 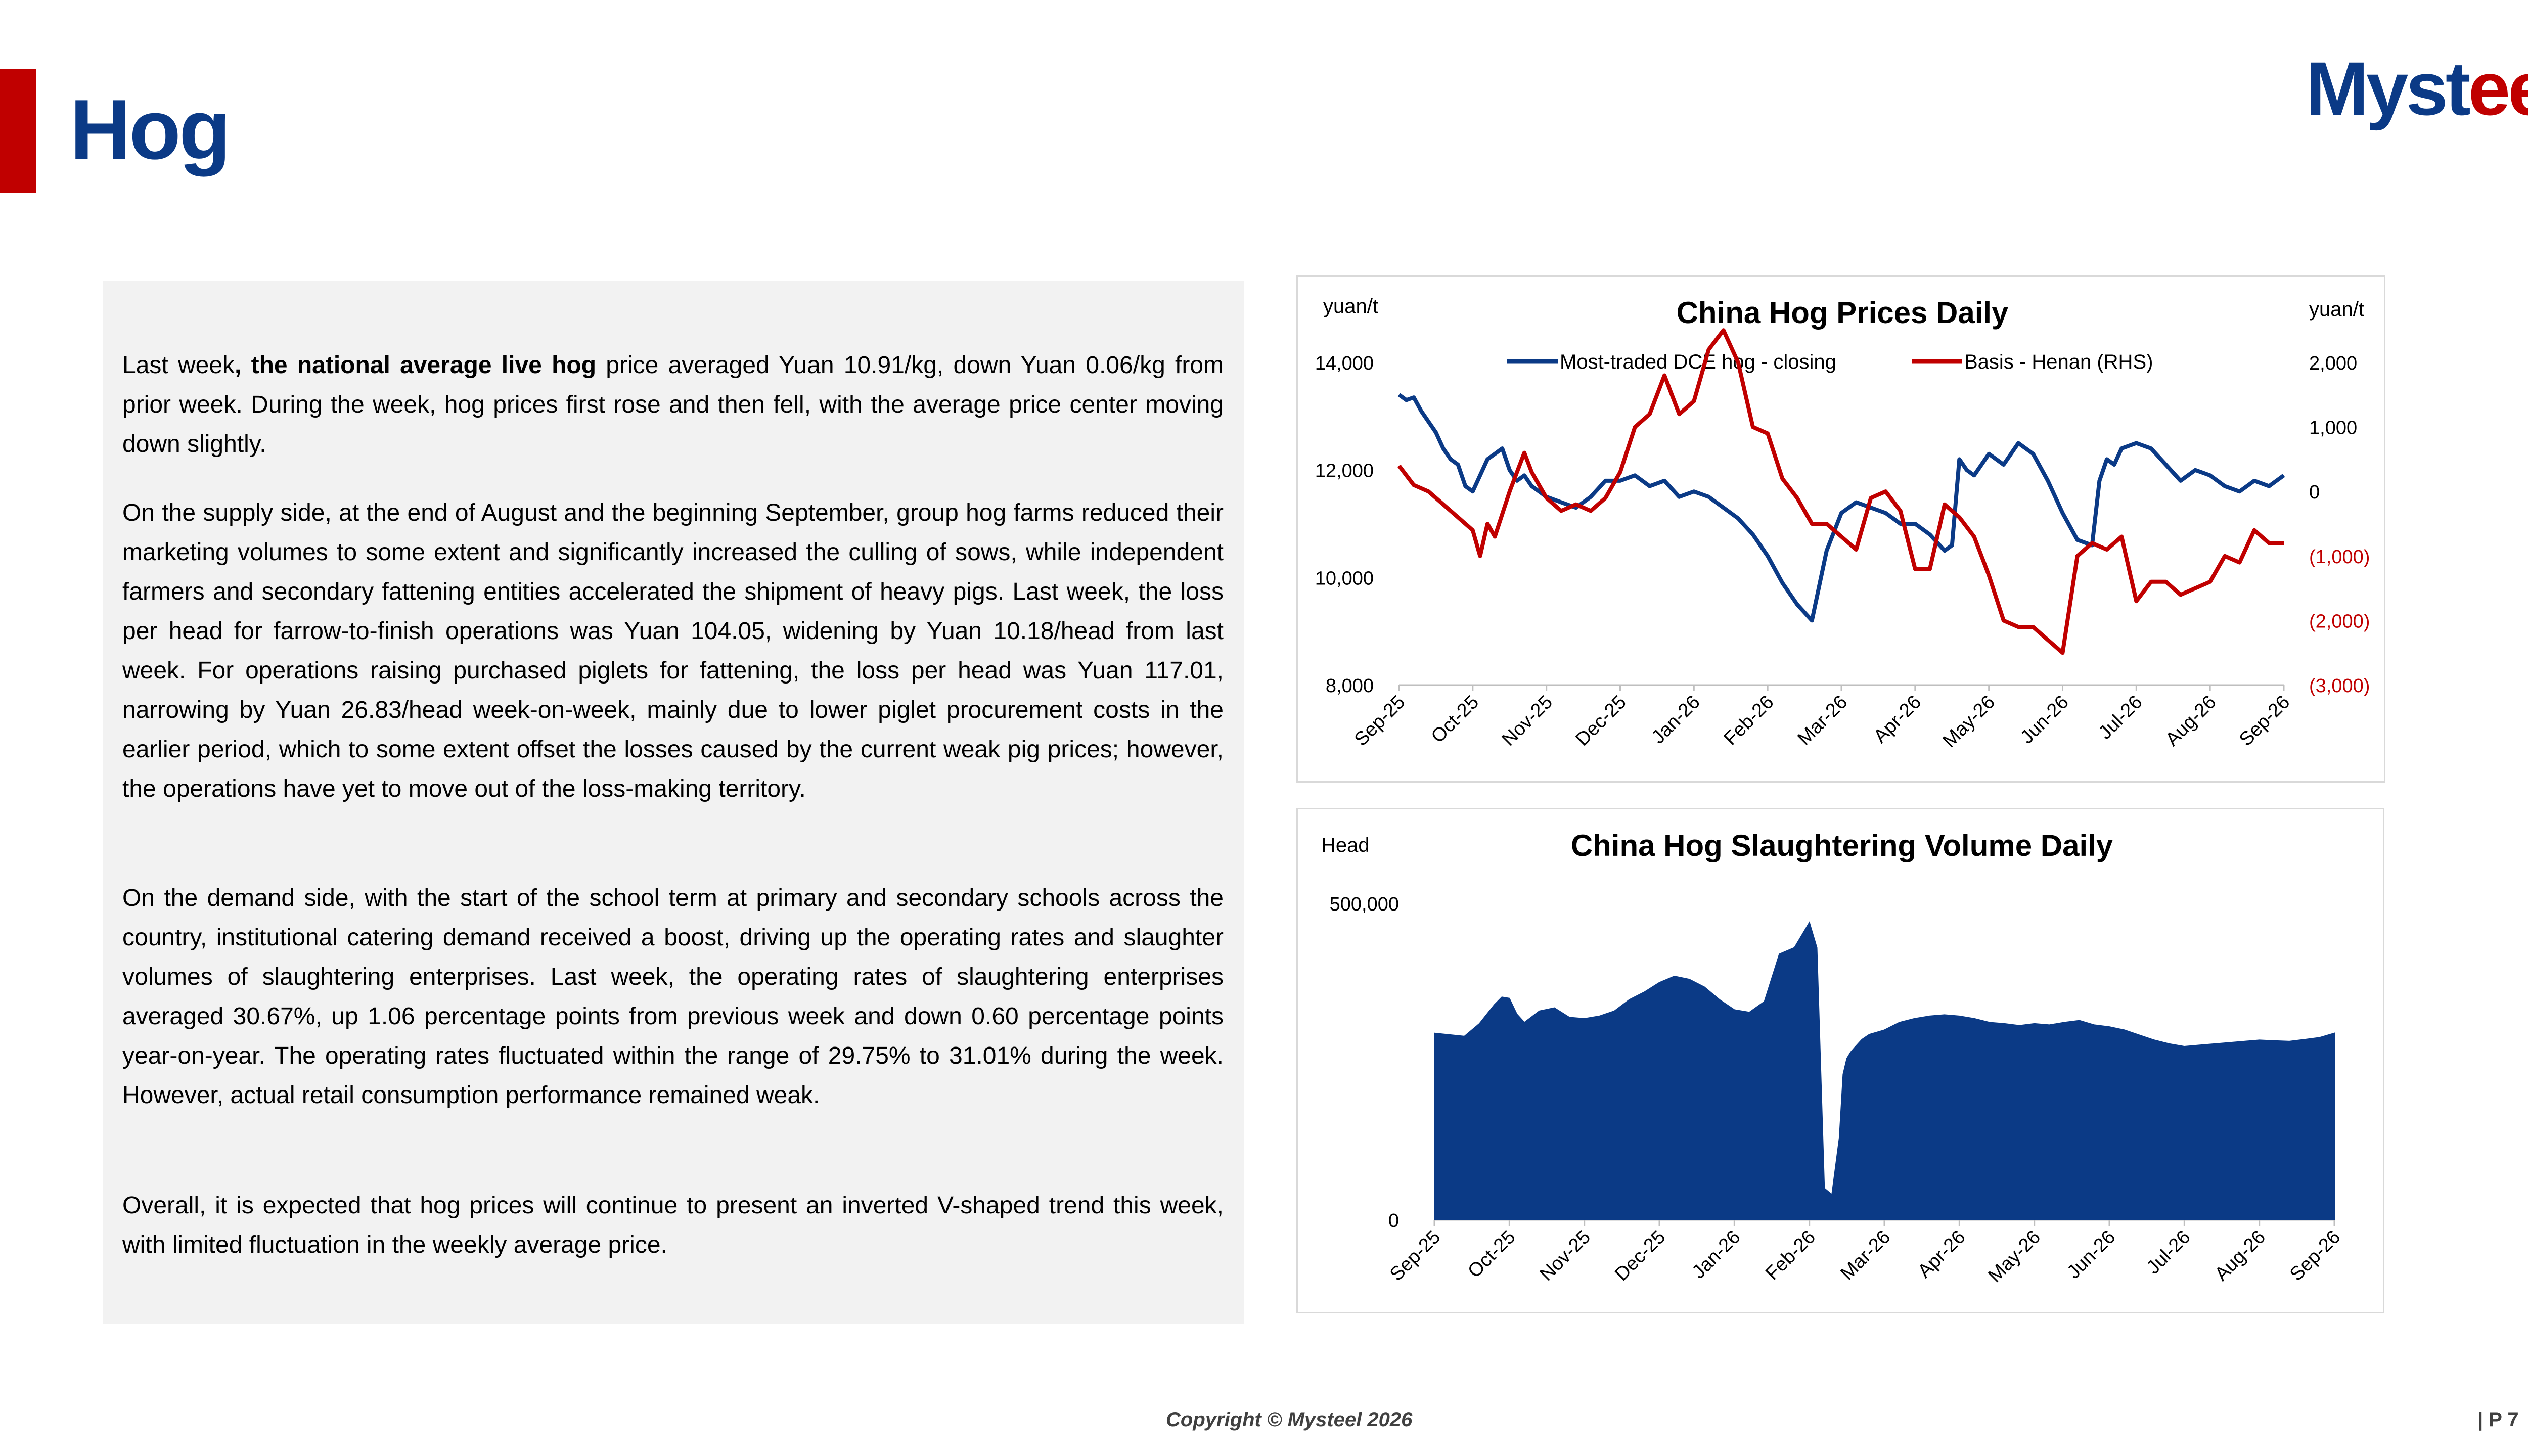 What do you see at coordinates (1351, 306) in the screenshot?
I see `y-axis-label: yuan/t` at bounding box center [1351, 306].